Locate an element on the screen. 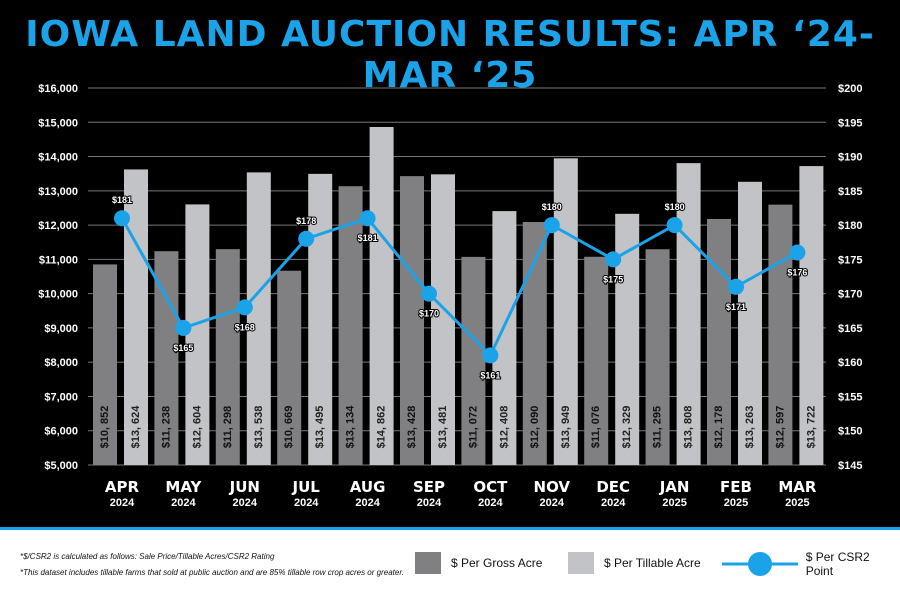 The image size is (900, 600). y-tick-label: $16,000 is located at coordinates (58, 89).